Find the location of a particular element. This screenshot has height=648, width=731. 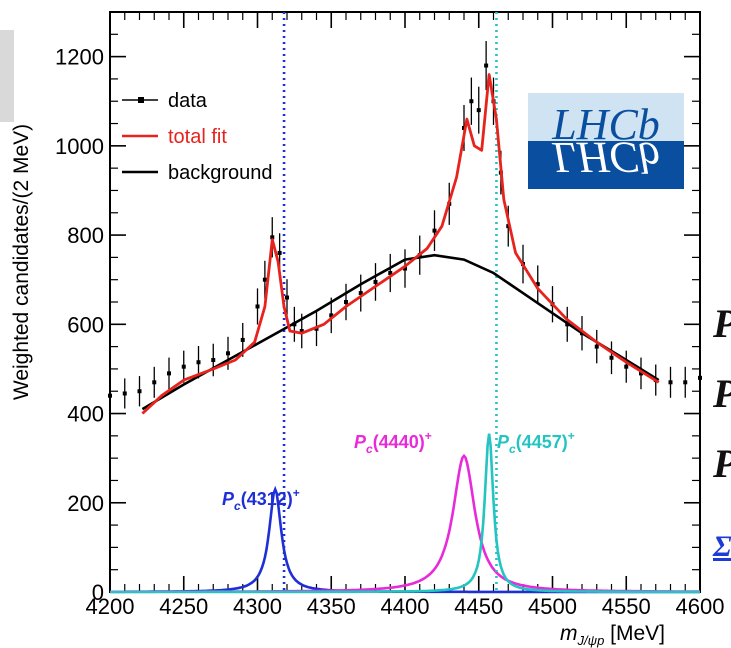

peak-label-0: Pc(4312)+ is located at coordinates (261, 499).